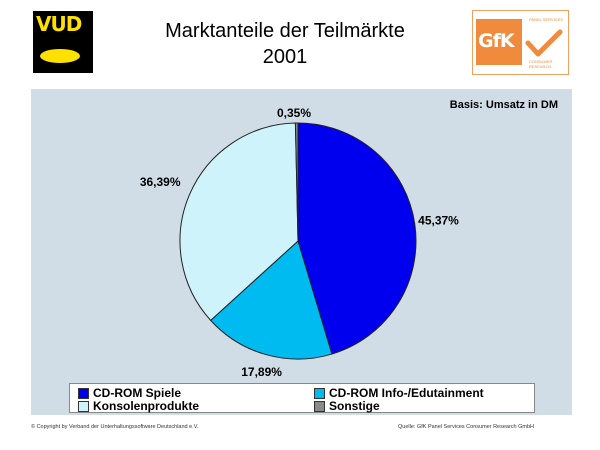  Describe the element at coordinates (63, 42) in the screenshot. I see `vud-logo: VUD` at that location.